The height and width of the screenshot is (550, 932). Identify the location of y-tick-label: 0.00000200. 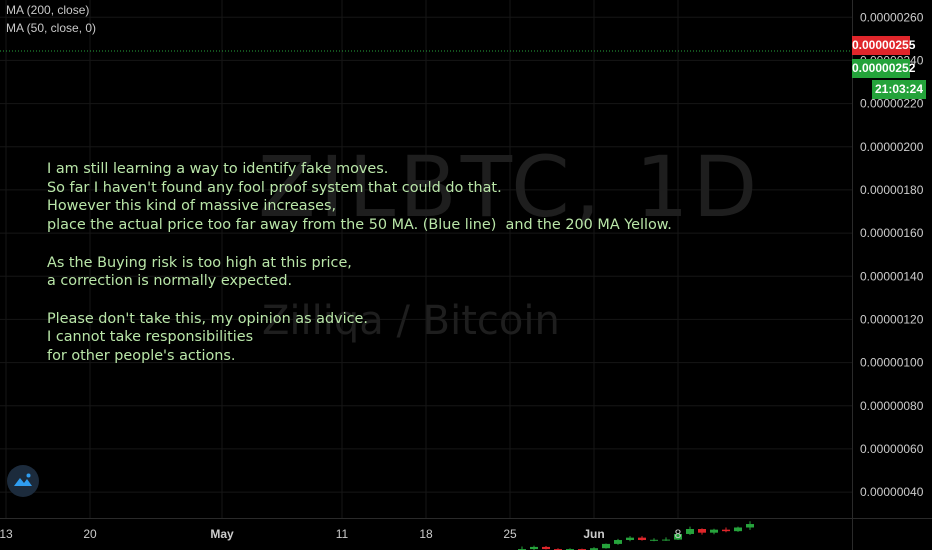
(892, 147).